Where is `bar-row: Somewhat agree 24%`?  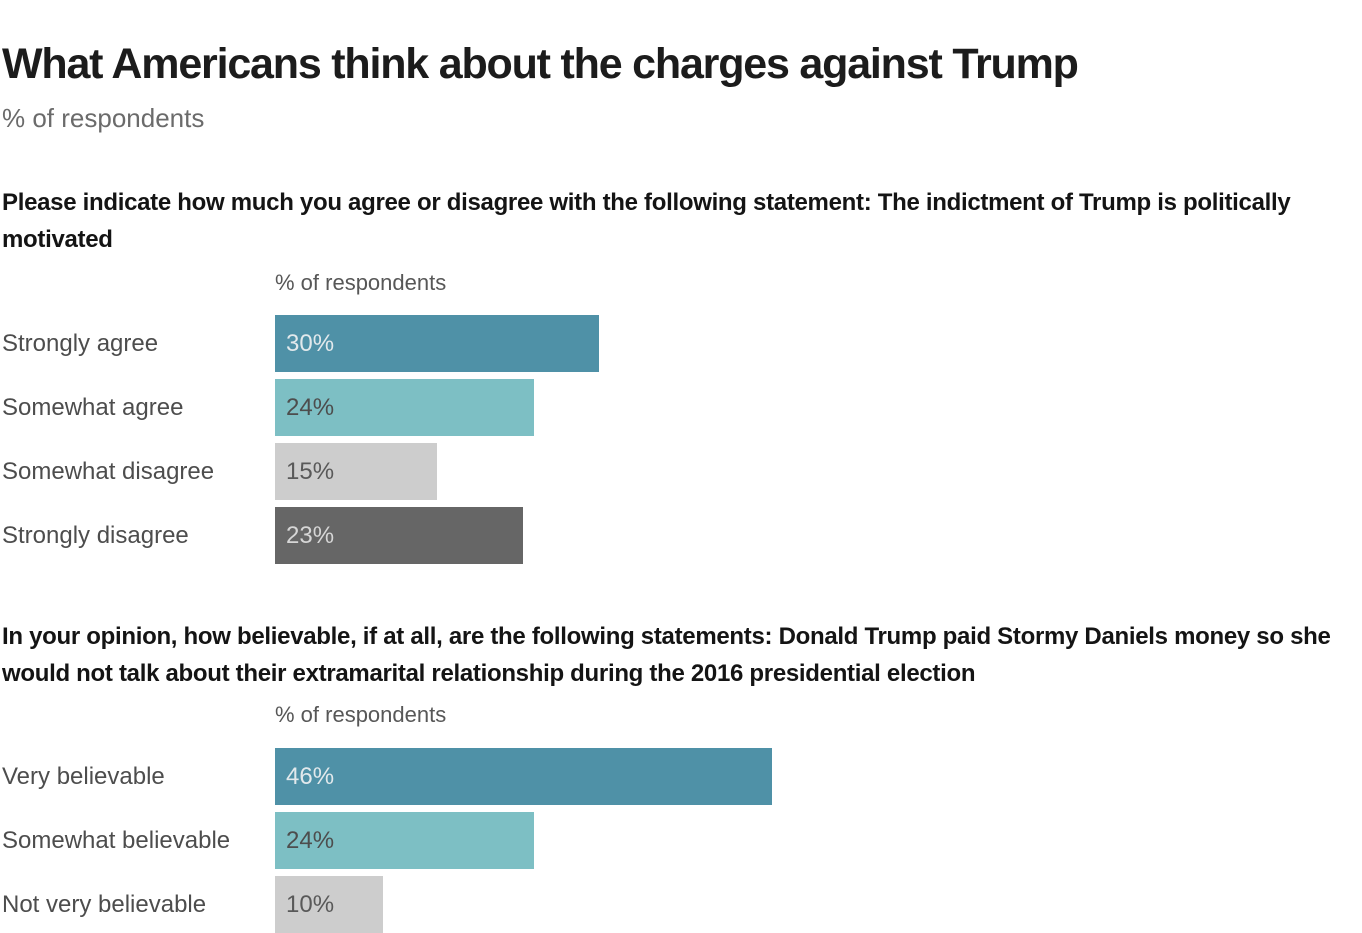 bar-row: Somewhat agree 24% is located at coordinates (299, 407).